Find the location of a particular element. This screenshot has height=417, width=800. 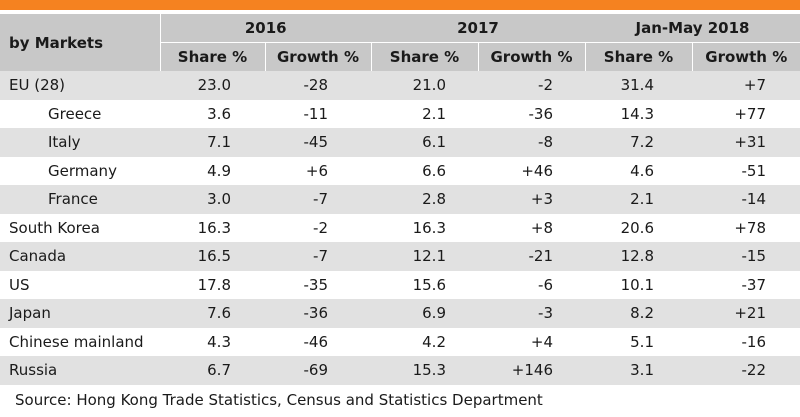

share-2017-cell: 15.6 is located at coordinates (429, 284).